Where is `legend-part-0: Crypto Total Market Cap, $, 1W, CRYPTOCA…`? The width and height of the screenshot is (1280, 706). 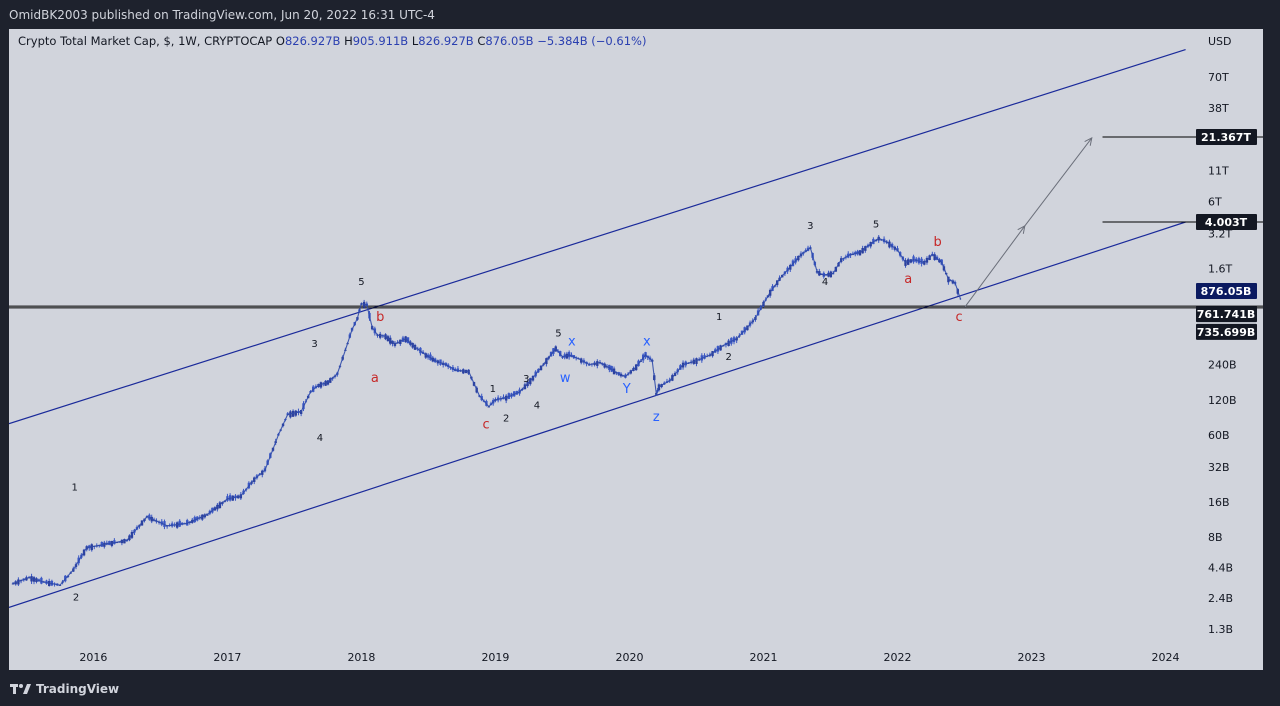
legend-part-0: Crypto Total Market Cap, $, 1W, CRYPTOCA… is located at coordinates (147, 41).